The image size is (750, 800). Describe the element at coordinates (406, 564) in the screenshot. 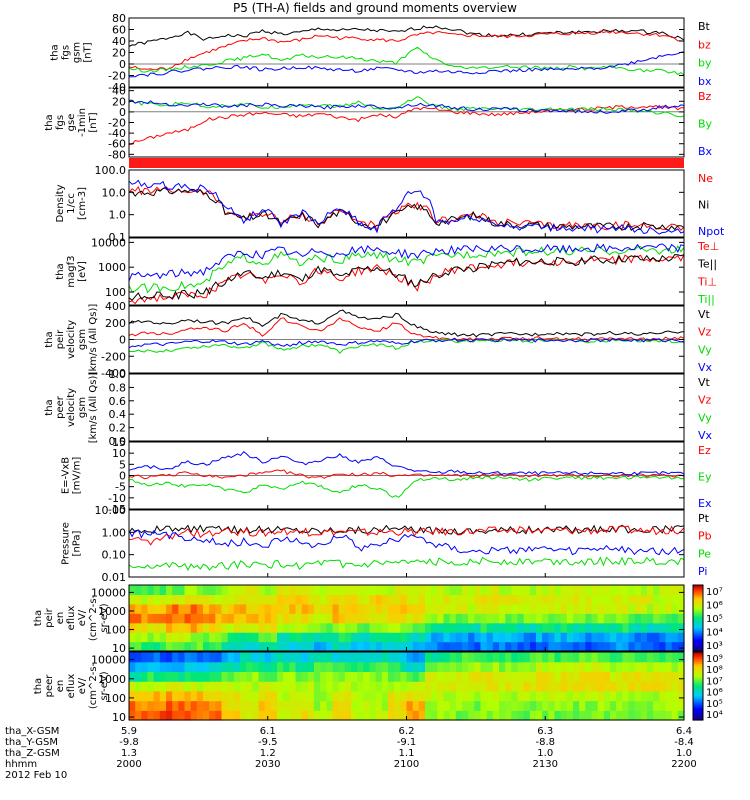

I see `series-line-pe` at that location.